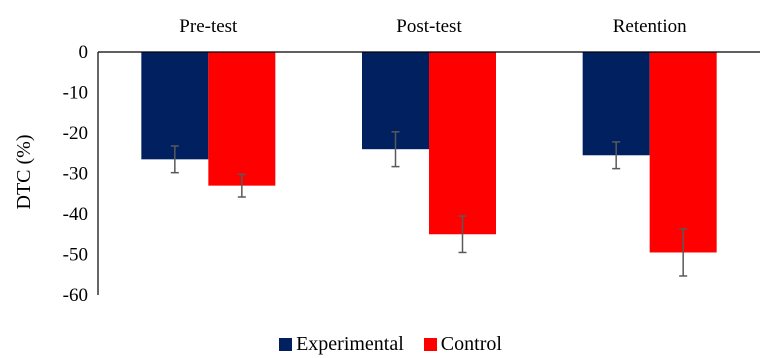 This screenshot has width=781, height=358. I want to click on legend: Experimental Control, so click(390, 344).